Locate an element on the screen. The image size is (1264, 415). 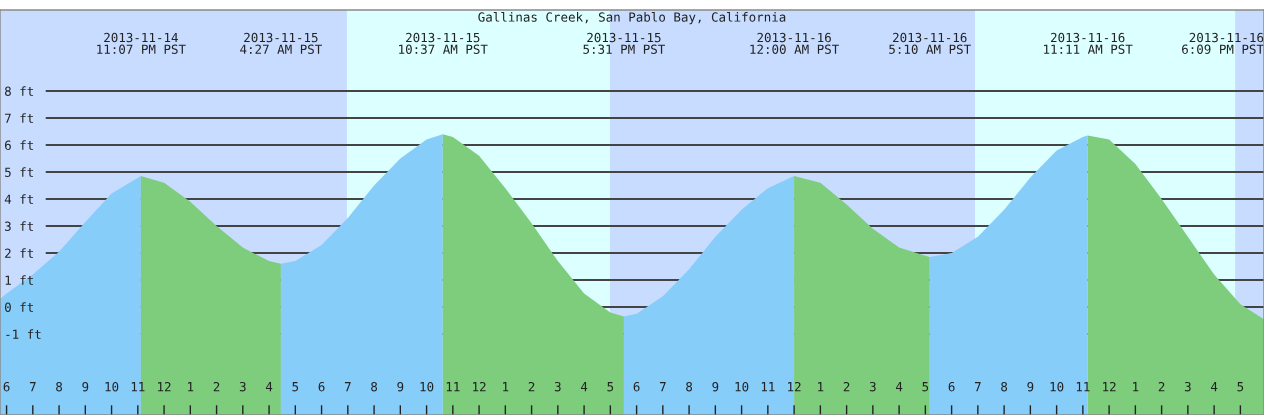
y-tick-label: 0 ft is located at coordinates (19, 307).